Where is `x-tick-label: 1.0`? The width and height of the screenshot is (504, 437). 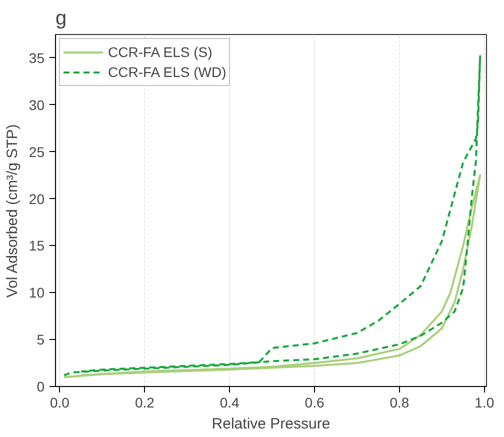
x-tick-label: 1.0 is located at coordinates (484, 402).